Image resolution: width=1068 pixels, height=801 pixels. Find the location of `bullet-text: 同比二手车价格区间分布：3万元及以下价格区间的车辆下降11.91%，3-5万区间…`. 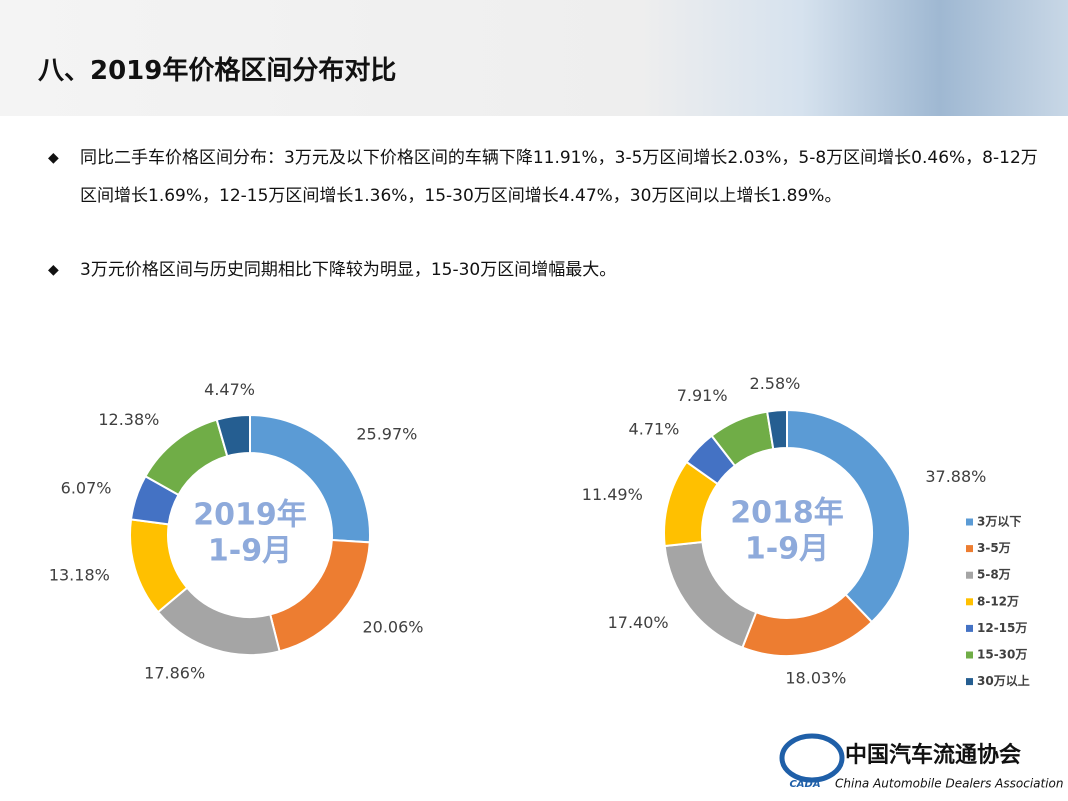

bullet-text: 同比二手车价格区间分布：3万元及以下价格区间的车辆下降11.91%，3-5万区间… is located at coordinates (559, 177).